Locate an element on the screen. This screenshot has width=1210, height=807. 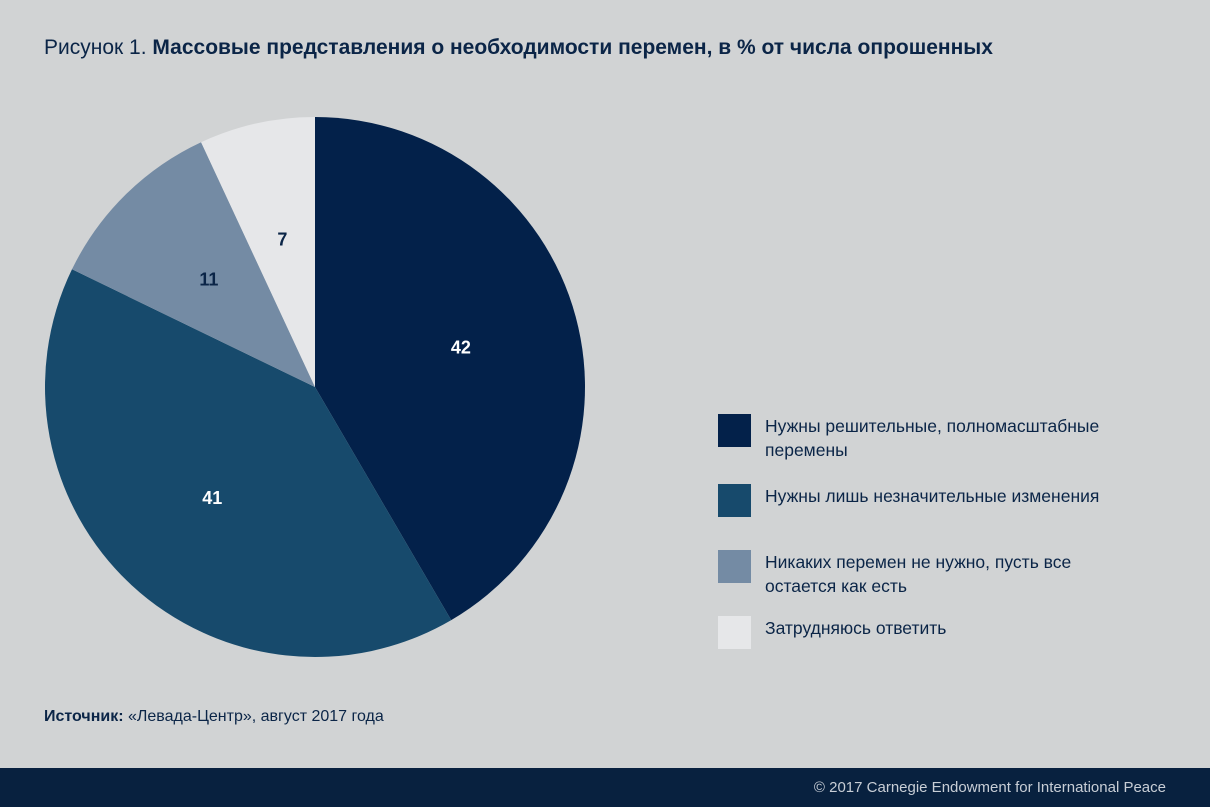
legend-label: Нужны лишь незначительные изменения is located at coordinates (932, 496).